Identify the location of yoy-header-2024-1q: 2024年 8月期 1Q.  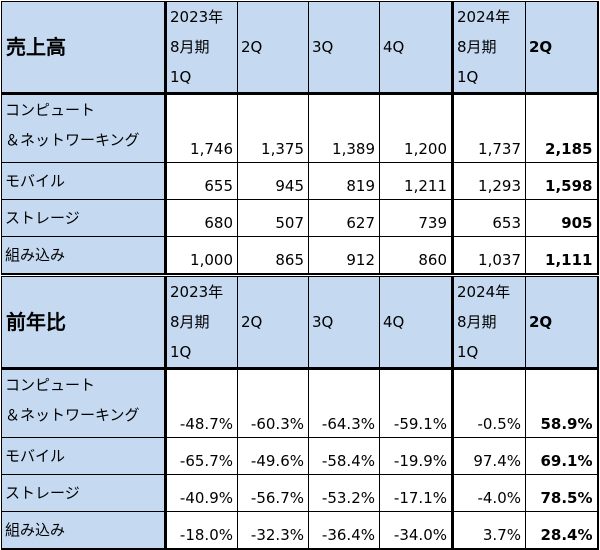
(488, 323).